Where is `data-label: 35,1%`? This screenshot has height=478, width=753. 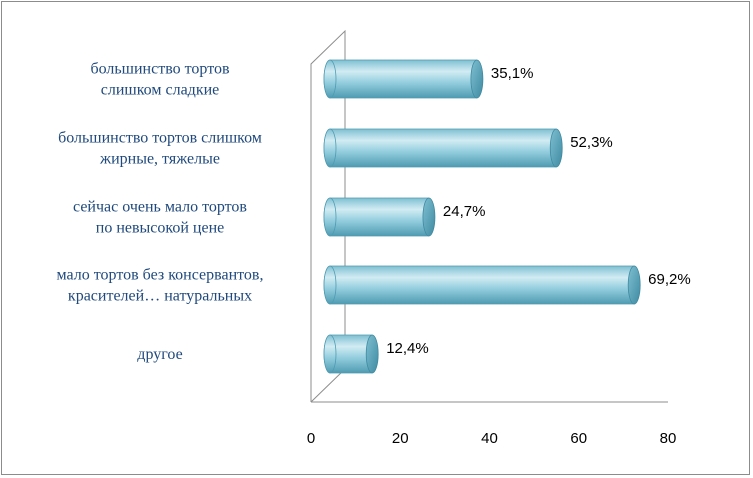 data-label: 35,1% is located at coordinates (512, 73).